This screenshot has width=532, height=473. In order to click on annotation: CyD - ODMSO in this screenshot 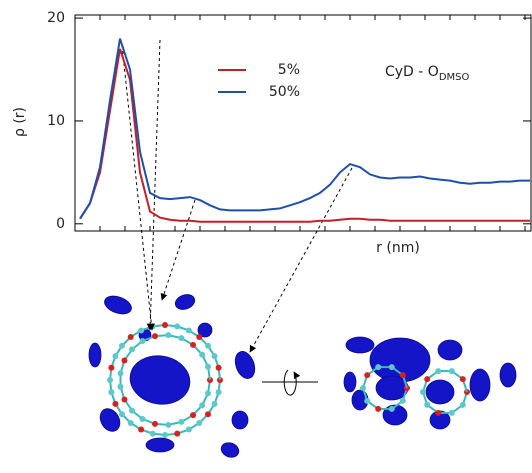, I will do `click(427, 73)`.